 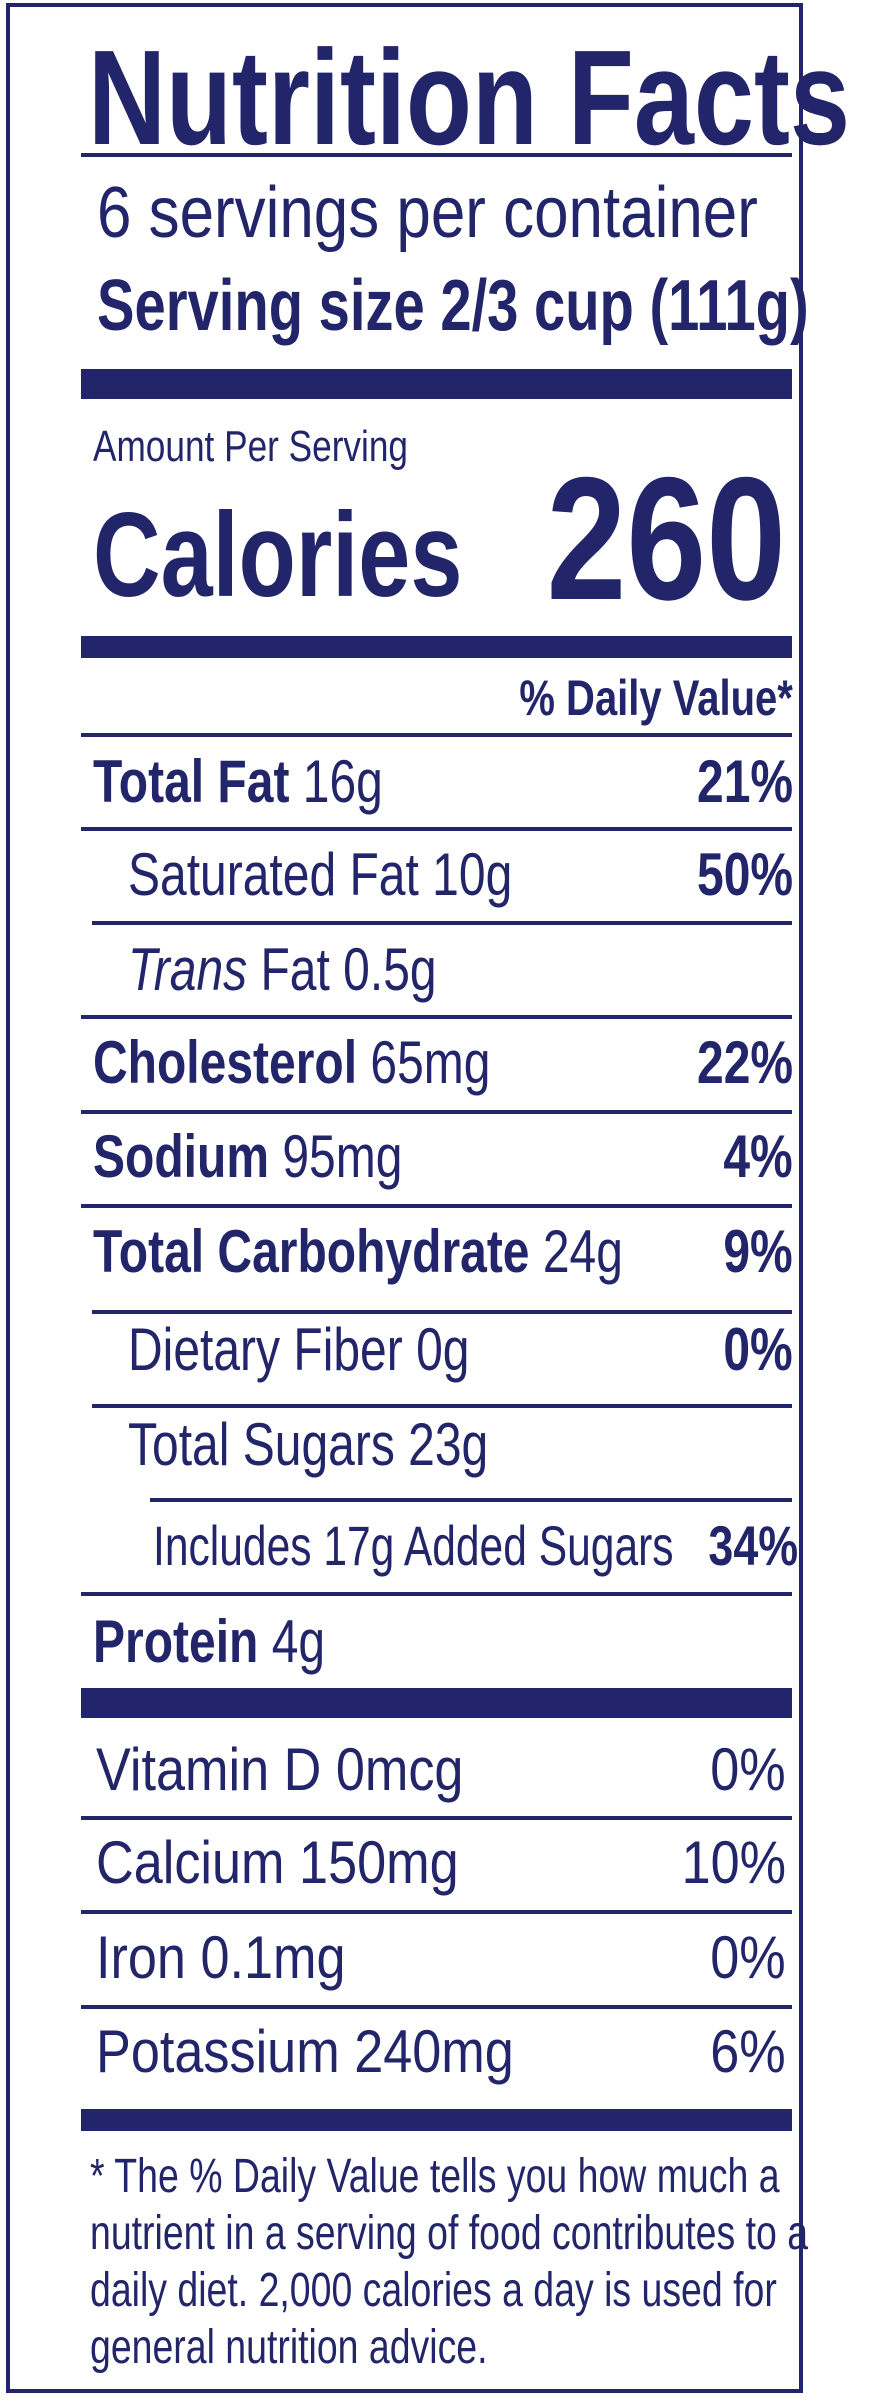 I want to click on dv-total-carbohydrate: 9%, so click(x=758, y=1251).